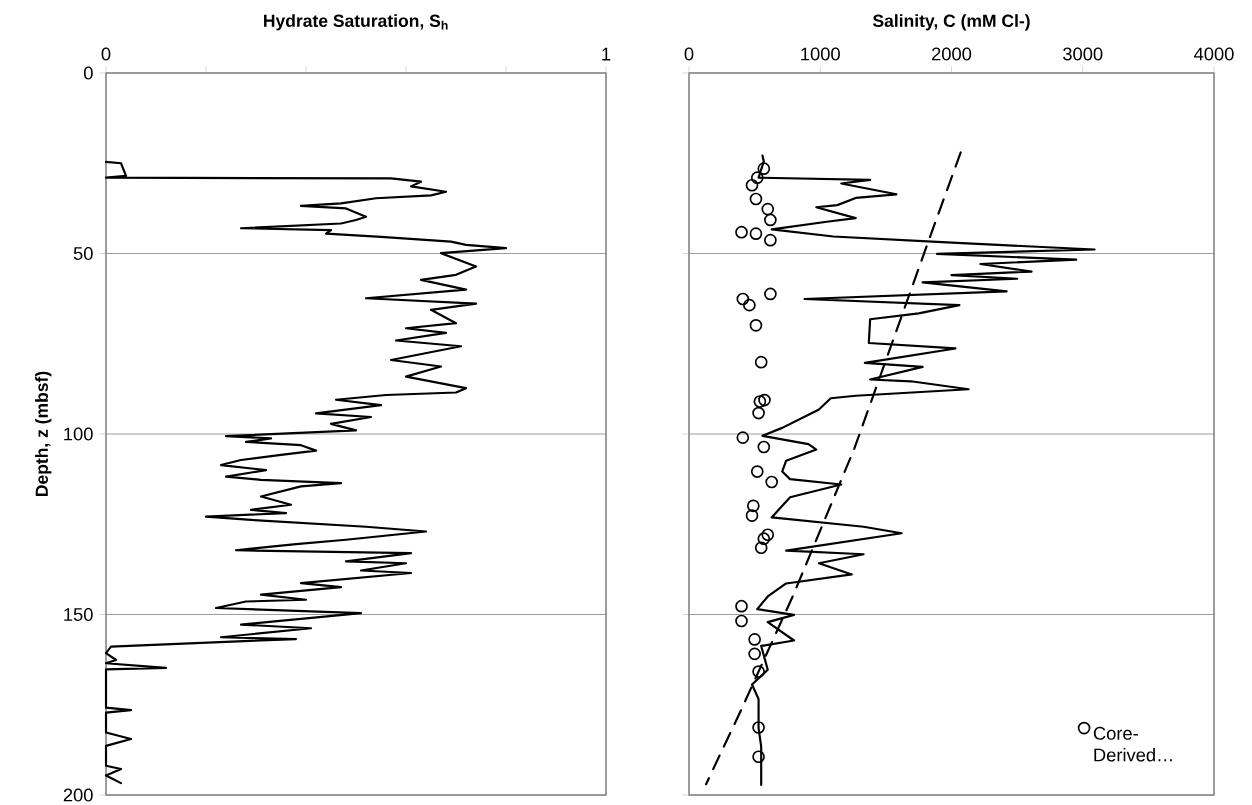  Describe the element at coordinates (83, 253) in the screenshot. I see `y-tick-label: 50` at that location.